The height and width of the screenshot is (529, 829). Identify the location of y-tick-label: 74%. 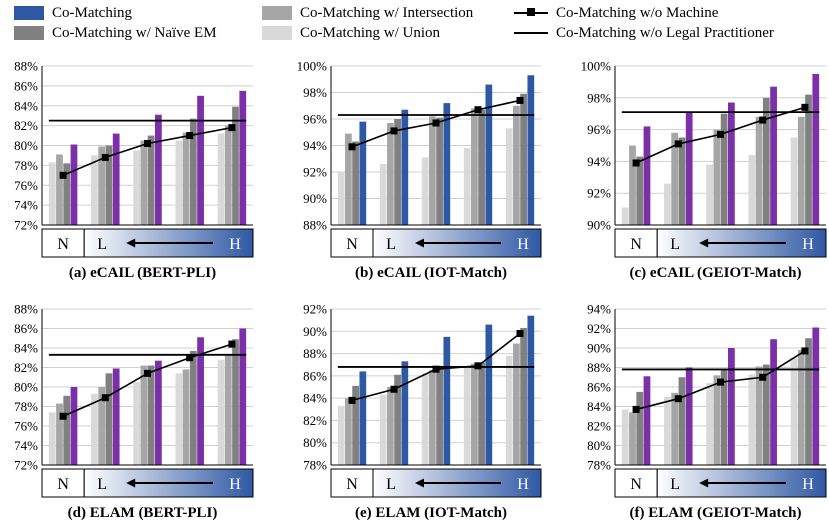
(26, 205).